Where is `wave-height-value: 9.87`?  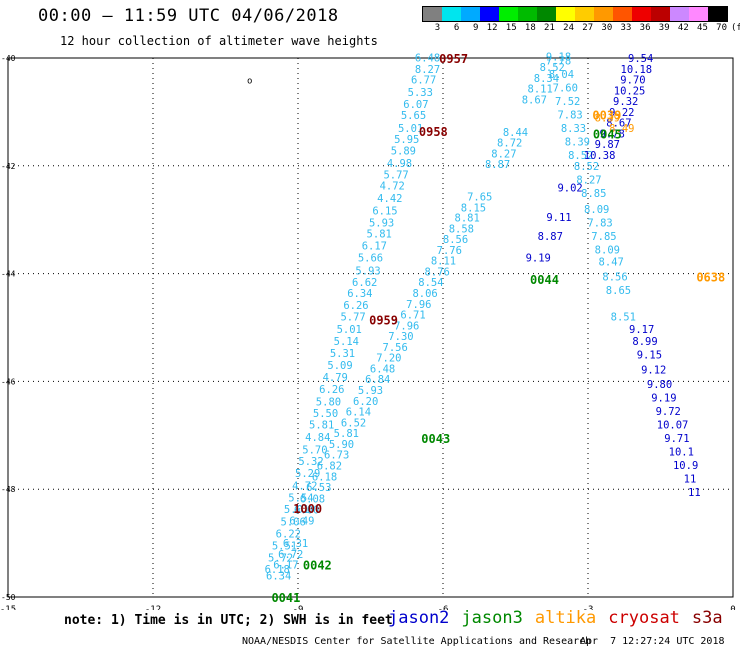 wave-height-value: 9.87 is located at coordinates (607, 145).